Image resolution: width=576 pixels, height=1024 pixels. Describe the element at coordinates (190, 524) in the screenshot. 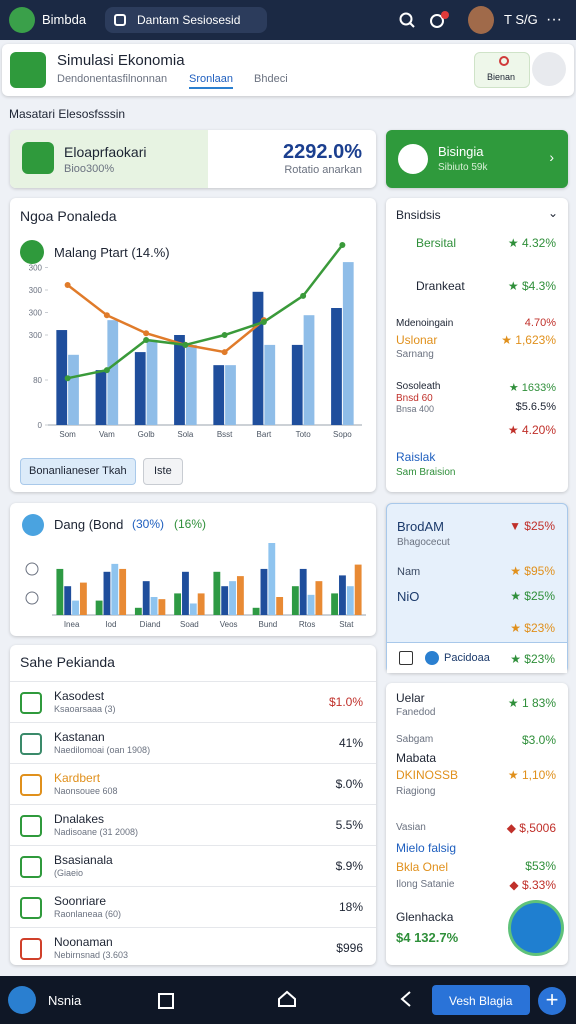

I see `chart-annotation: (16%)` at that location.